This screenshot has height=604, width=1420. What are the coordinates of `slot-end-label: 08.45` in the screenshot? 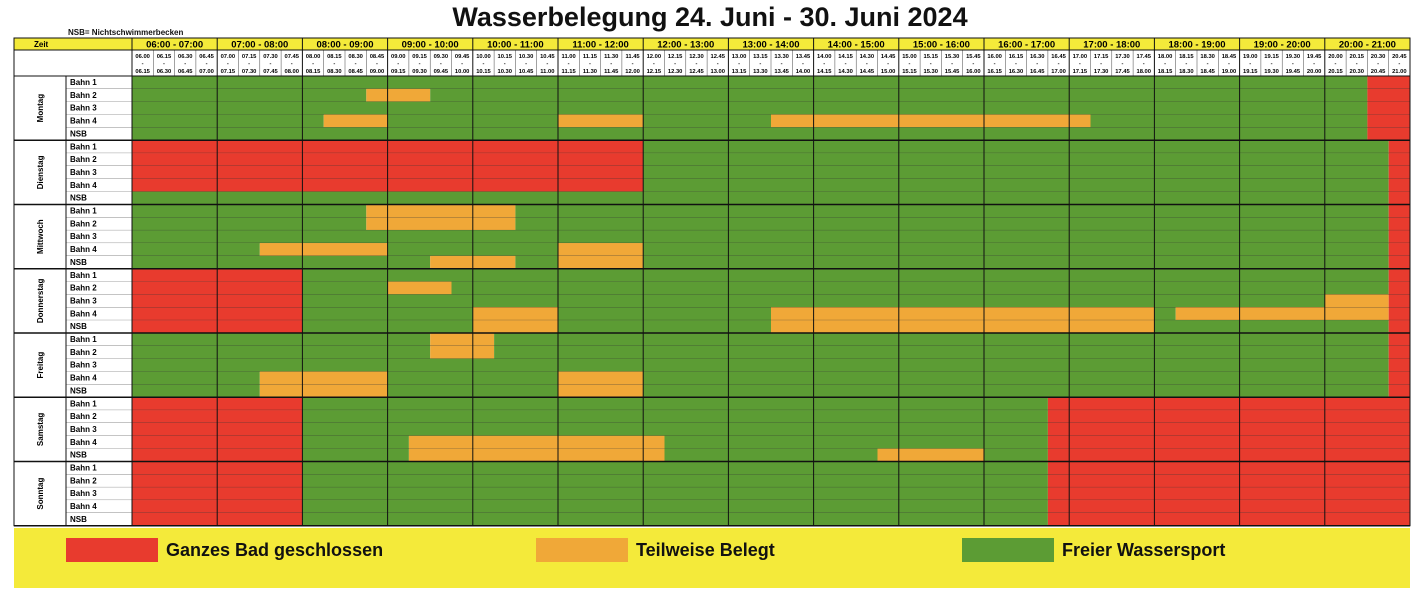 It's located at (355, 72).